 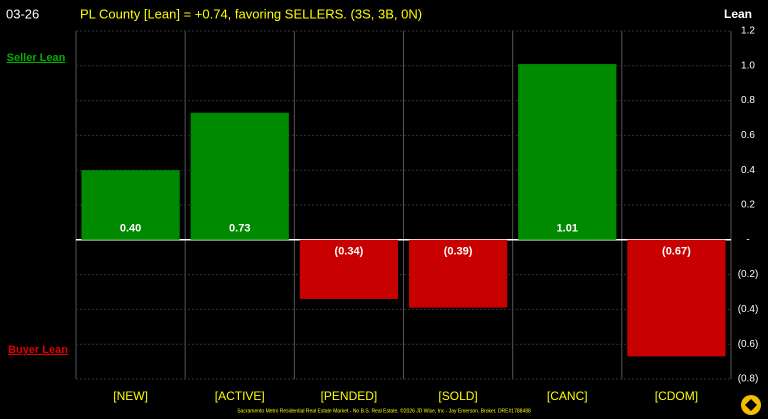 I want to click on logo-mark, so click(x=751, y=405).